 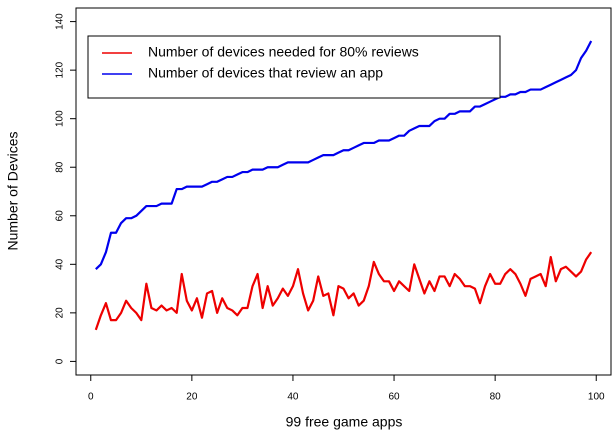 I want to click on y-tick-label: 100, so click(x=60, y=118).